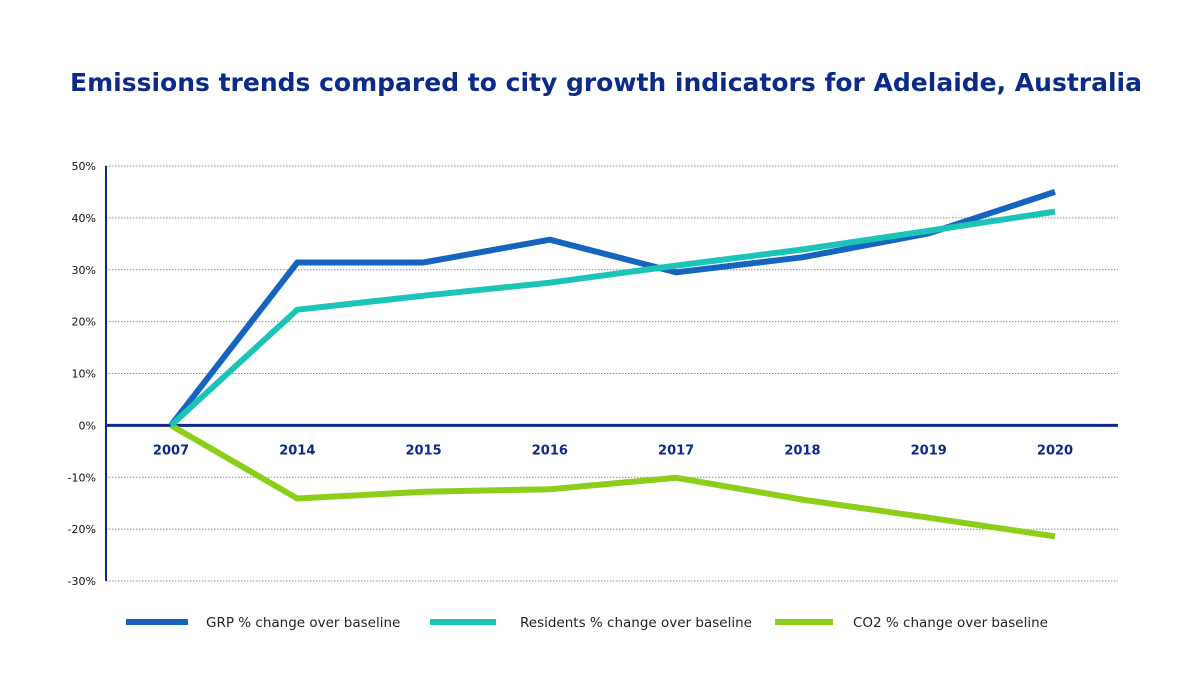 This screenshot has width=1200, height=700. Describe the element at coordinates (802, 450) in the screenshot. I see `x-tick-label: 2018` at that location.